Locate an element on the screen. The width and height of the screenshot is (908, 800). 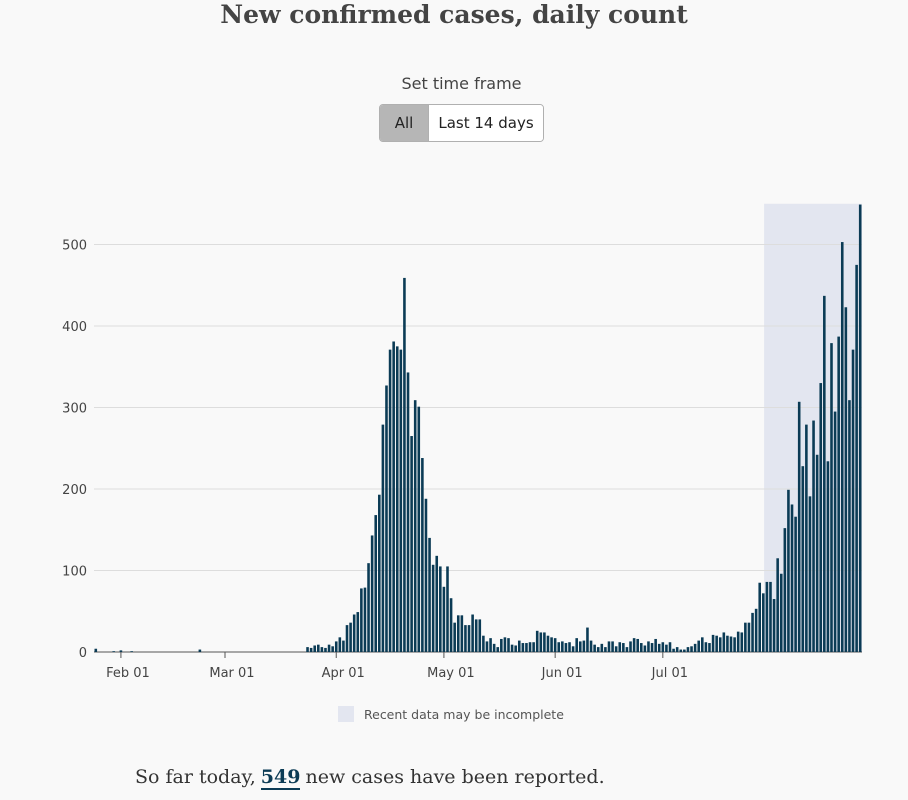
toggle-last-14-days-button: Last 14 days is located at coordinates (486, 123).